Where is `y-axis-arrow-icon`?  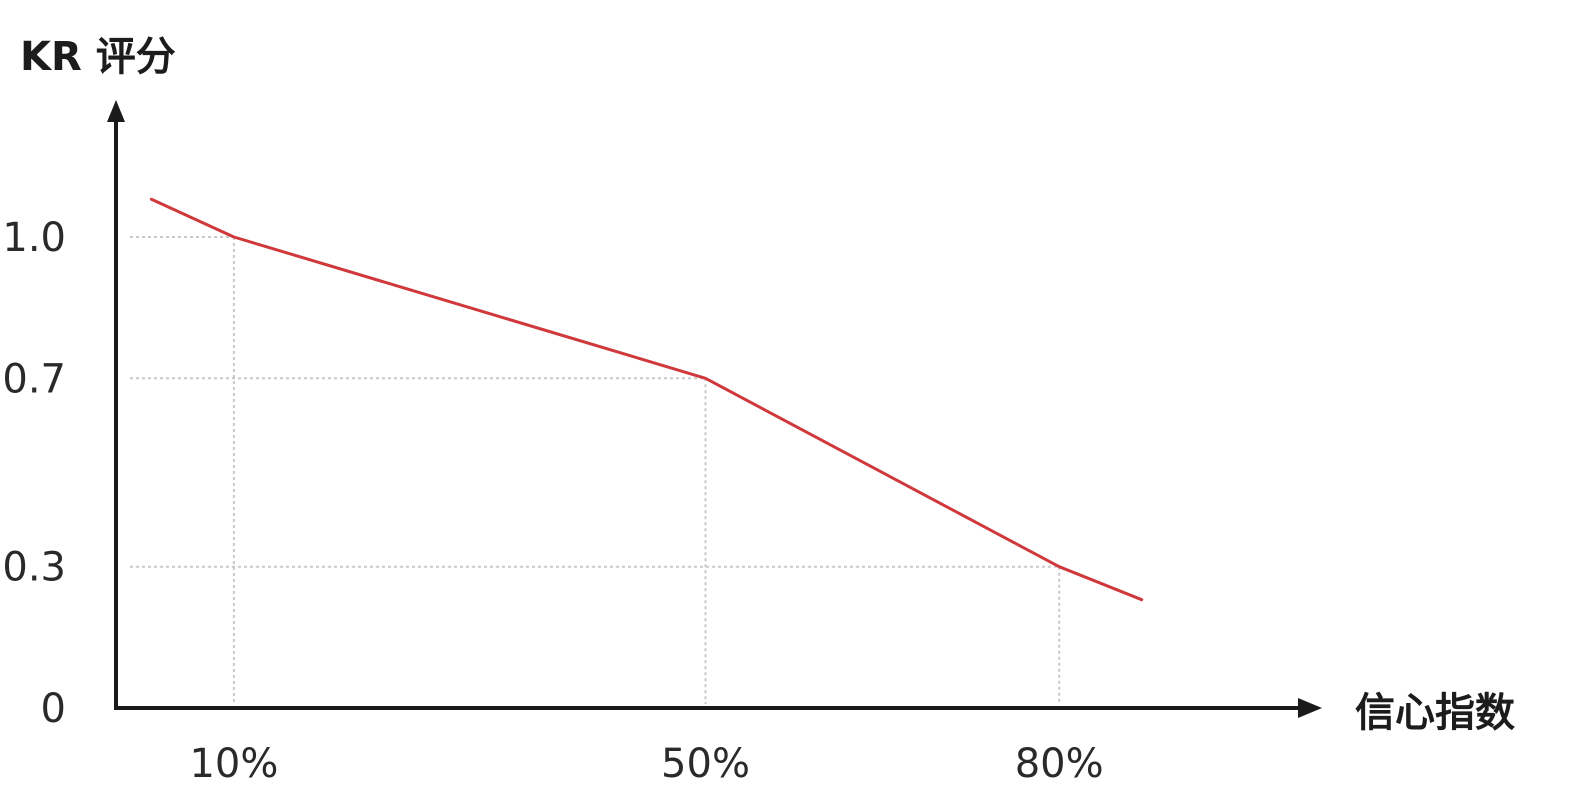
y-axis-arrow-icon is located at coordinates (116, 111).